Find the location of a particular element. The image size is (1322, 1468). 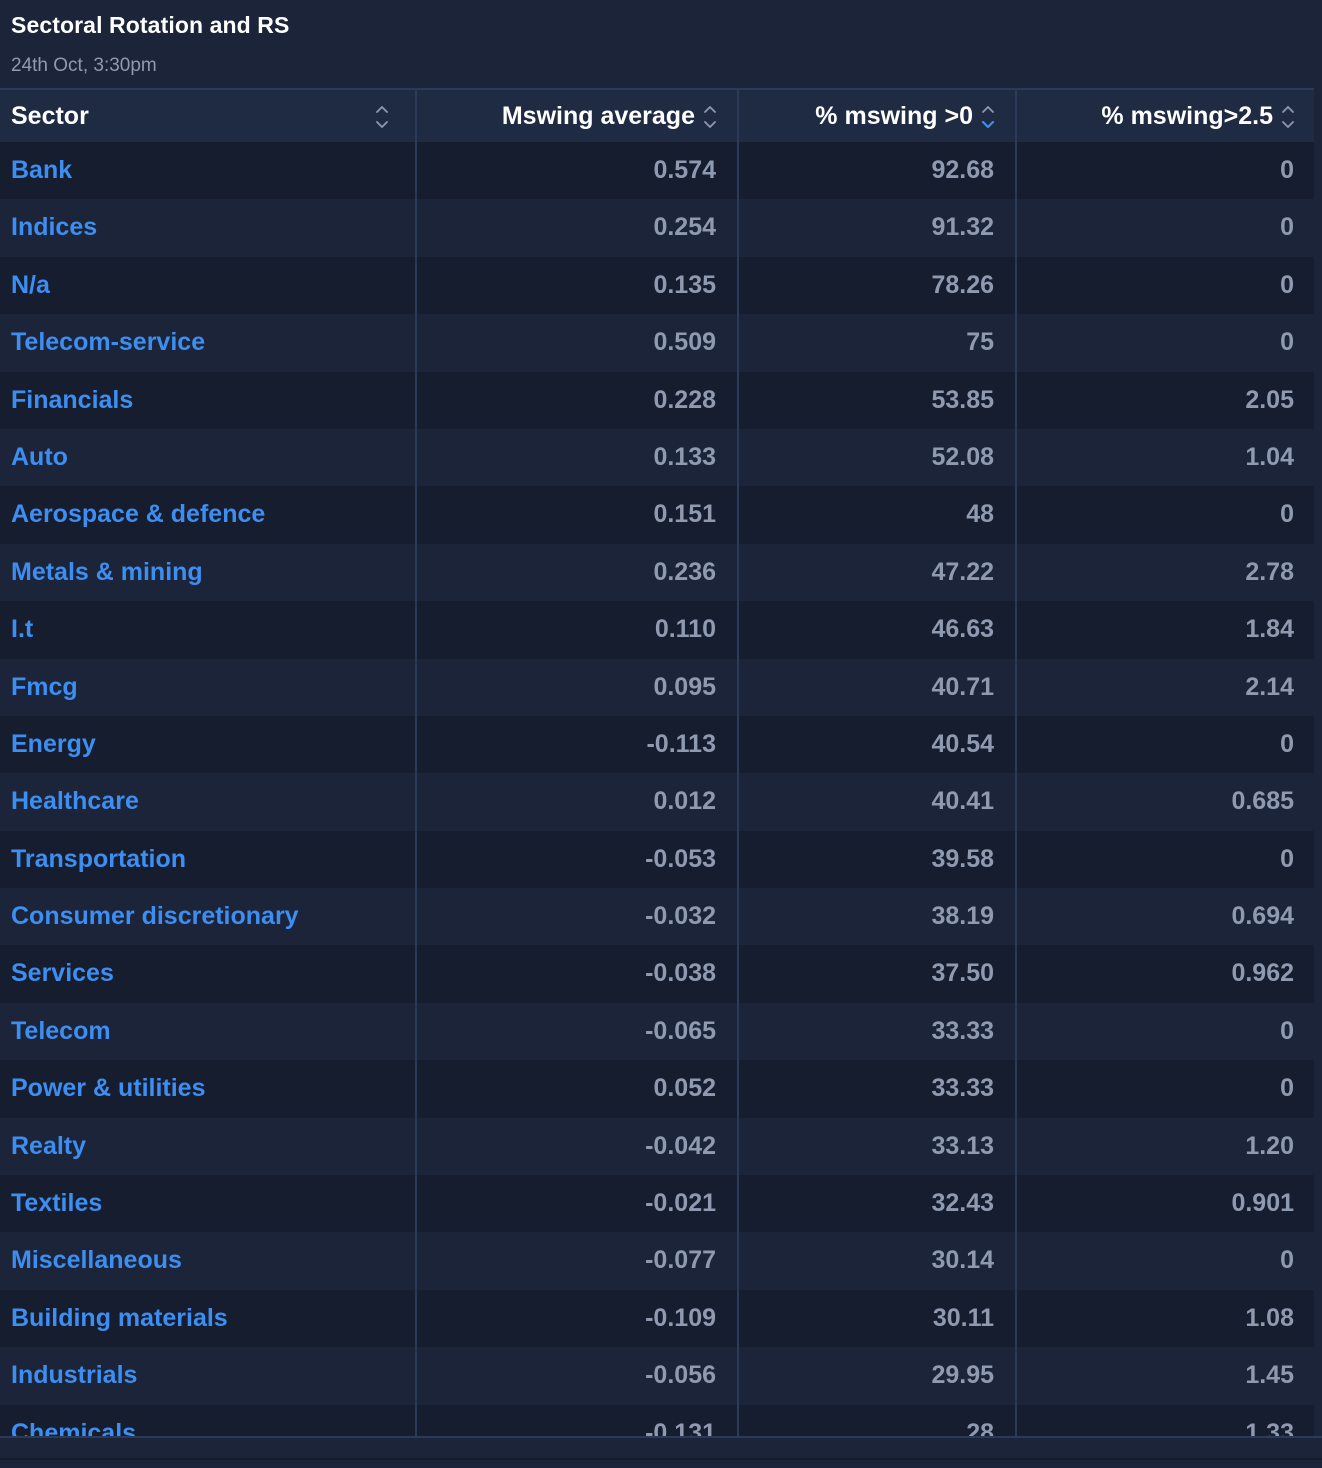

table-row: Chemicals -0.131 28 1.33 is located at coordinates (657, 1420).